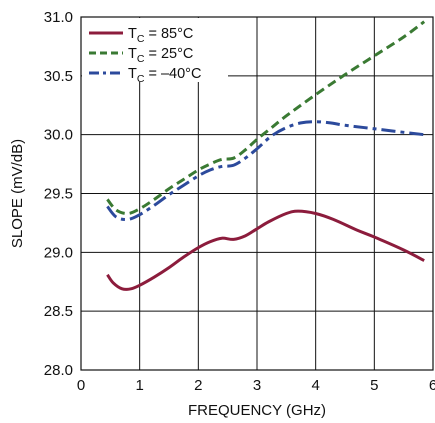  What do you see at coordinates (160, 35) in the screenshot?
I see `legend-label: TC = 85°C` at bounding box center [160, 35].